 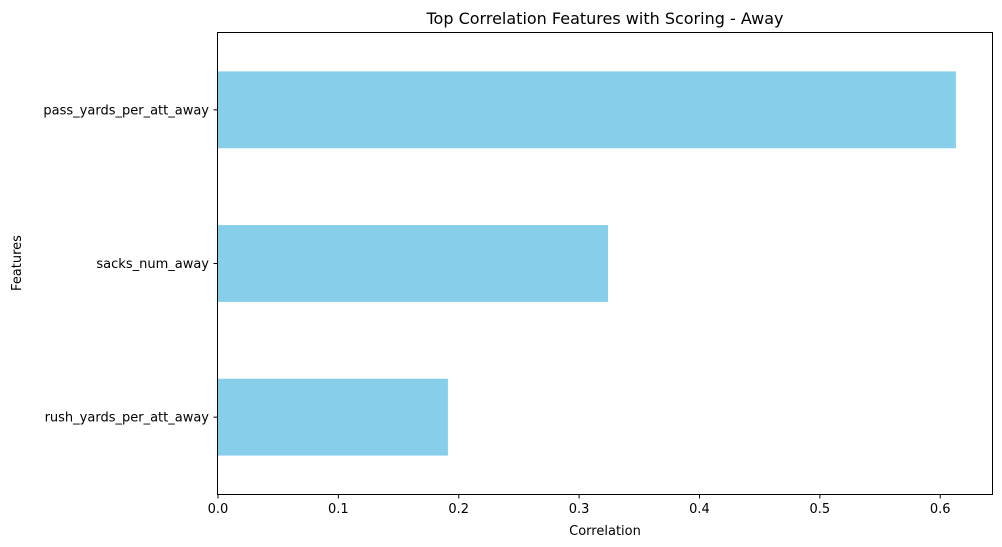 I want to click on x-axis-ticks: 0.0 0.1 0.2 0.3 0.4 0.5 0.6, so click(x=579, y=505).